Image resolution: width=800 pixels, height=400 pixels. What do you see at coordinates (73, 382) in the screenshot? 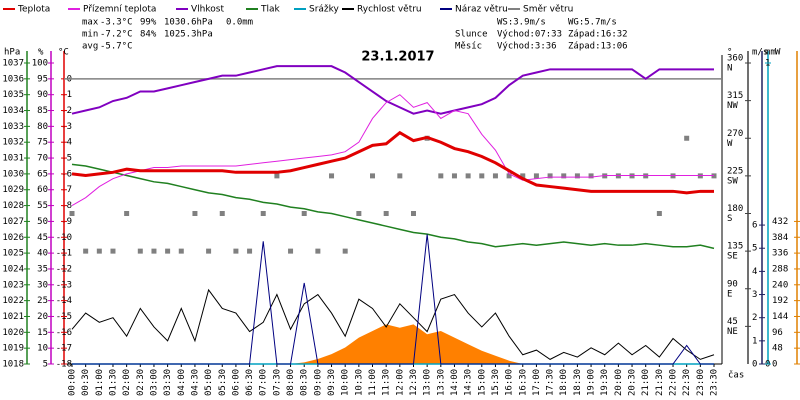
I see `x-tick-label: 00:00` at bounding box center [73, 382].